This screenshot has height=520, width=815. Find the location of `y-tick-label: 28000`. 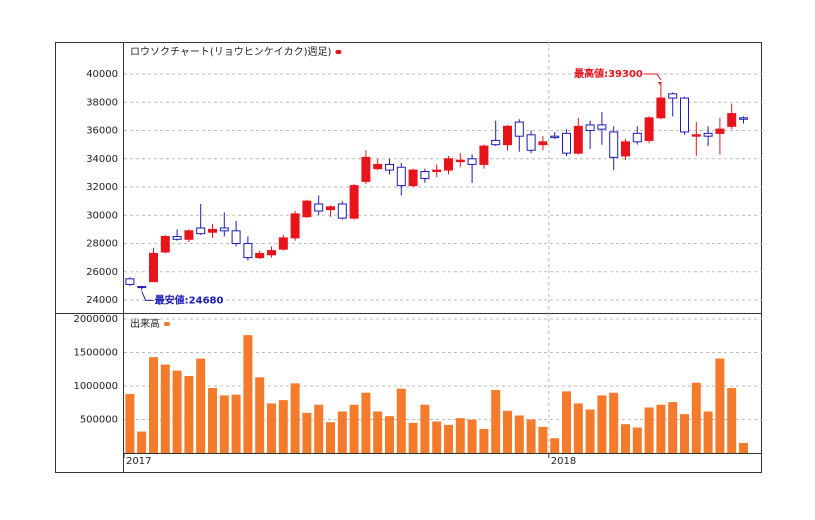

y-tick-label: 28000 is located at coordinates (102, 244).